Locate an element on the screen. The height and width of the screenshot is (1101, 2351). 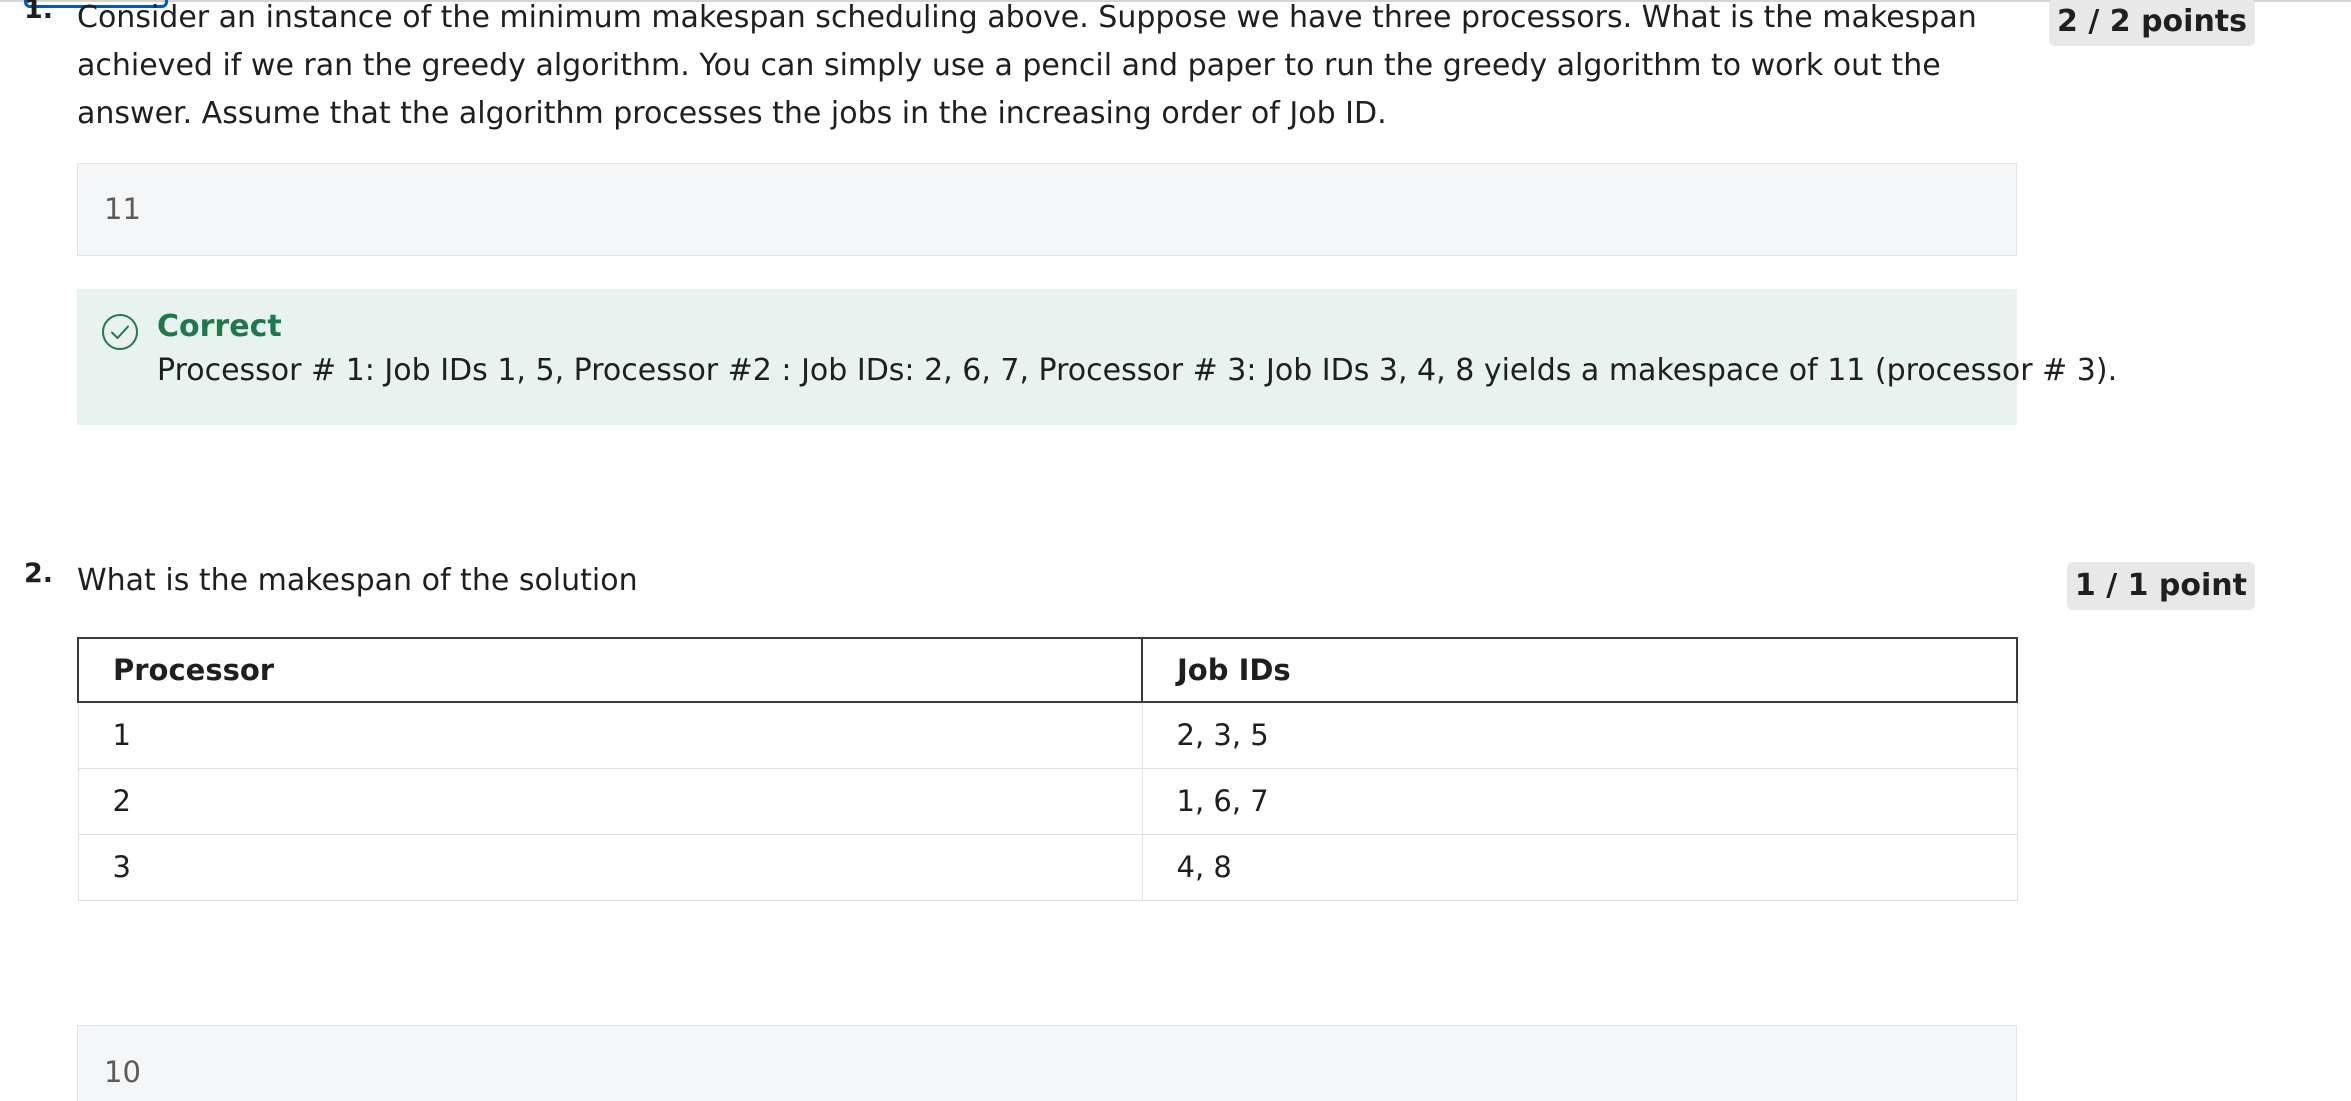
question-2-answer: 10 is located at coordinates (122, 1072).